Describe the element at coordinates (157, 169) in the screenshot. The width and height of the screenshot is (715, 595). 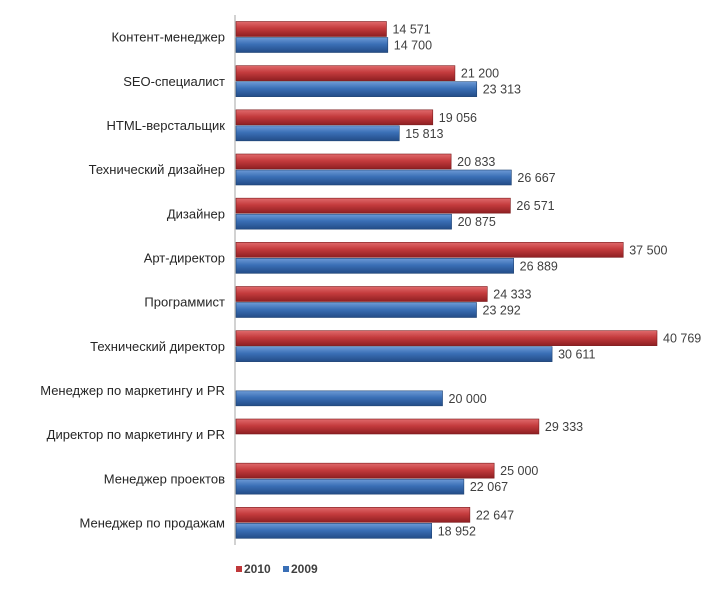
I see `category-label: Технический дизайнер` at that location.